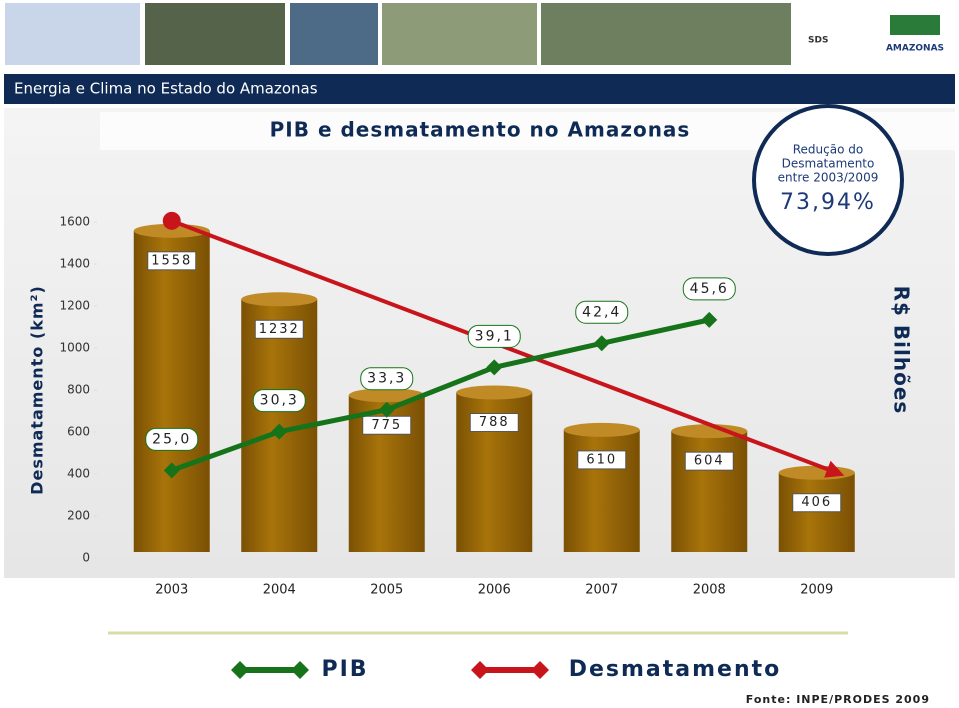 The image size is (959, 708). I want to click on y-tick-label: 1200, so click(74, 306).